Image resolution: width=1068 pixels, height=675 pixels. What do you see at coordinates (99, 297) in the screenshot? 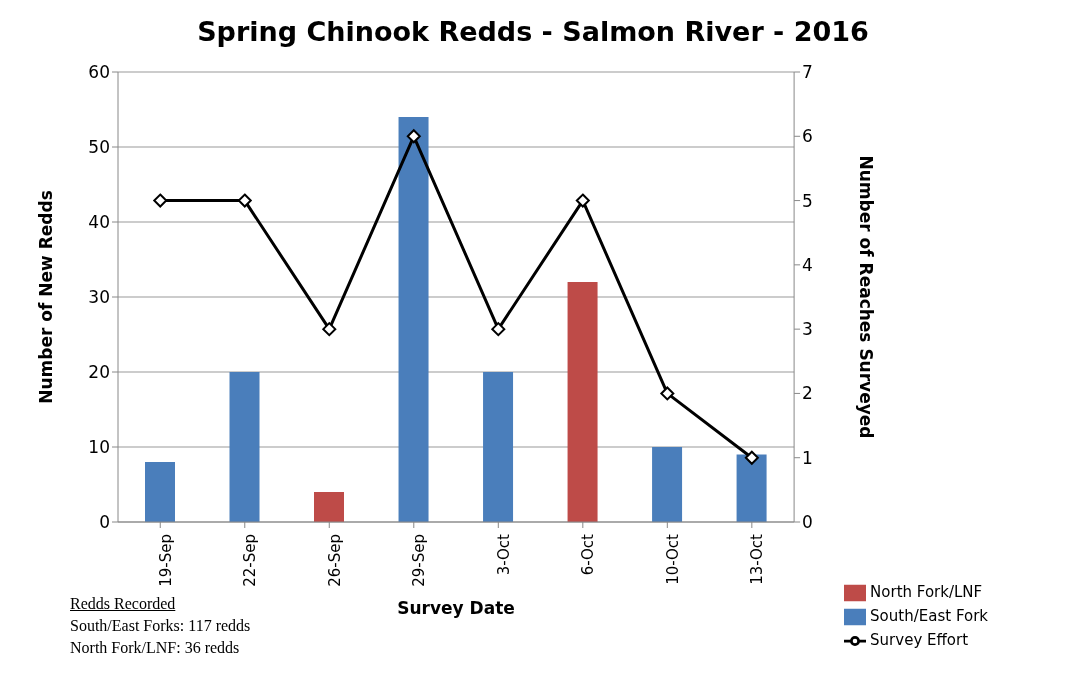
I see `y-tick-label: 30` at bounding box center [99, 297].